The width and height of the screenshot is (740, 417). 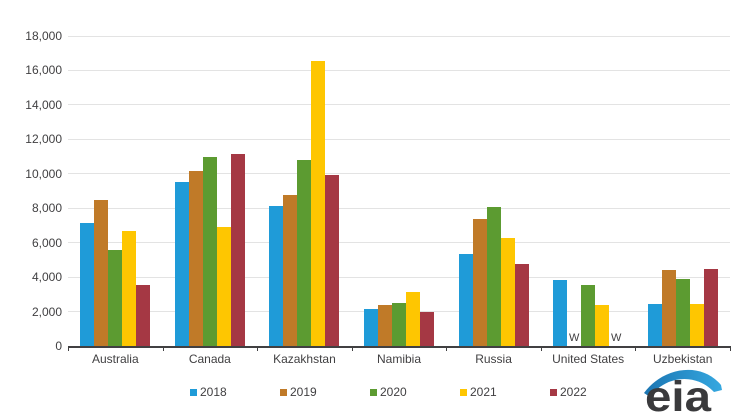 I want to click on legend-item-2022: 2022, so click(x=568, y=392).